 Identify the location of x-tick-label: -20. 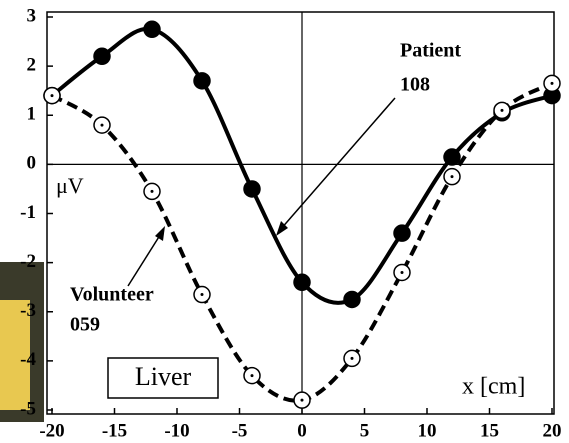
(51, 430).